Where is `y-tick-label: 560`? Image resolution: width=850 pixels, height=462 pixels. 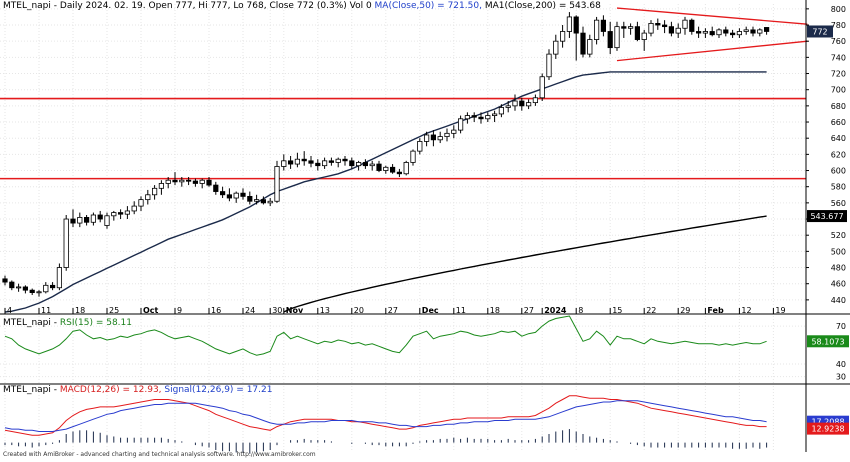 y-tick-label: 560 is located at coordinates (838, 203).